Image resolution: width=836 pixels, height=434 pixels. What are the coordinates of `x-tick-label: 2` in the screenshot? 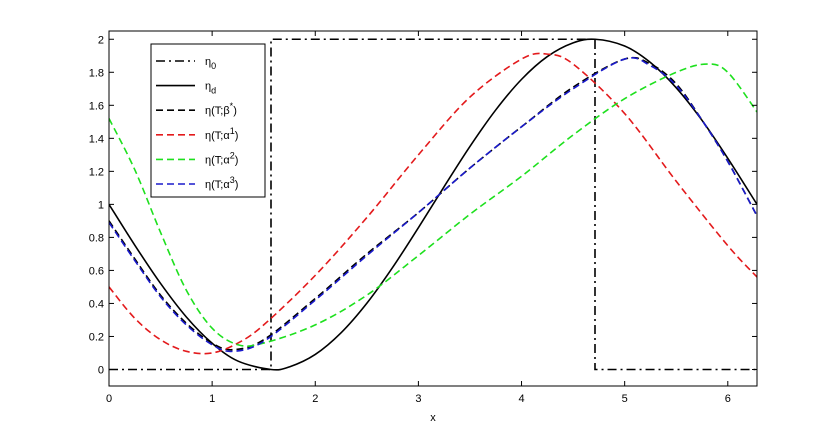 It's located at (315, 399).